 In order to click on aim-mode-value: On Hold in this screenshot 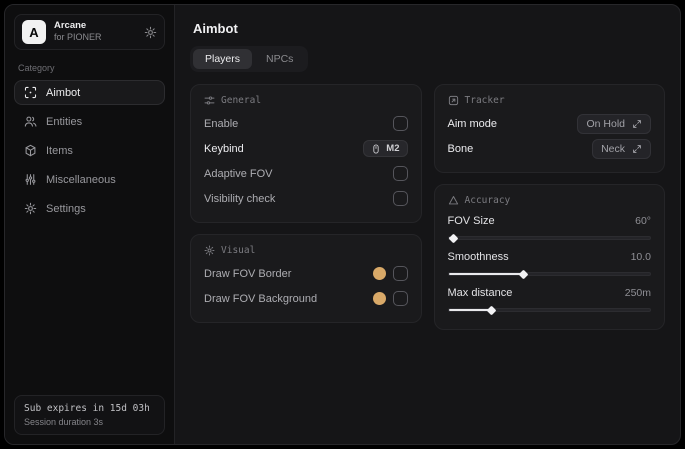, I will do `click(605, 123)`.